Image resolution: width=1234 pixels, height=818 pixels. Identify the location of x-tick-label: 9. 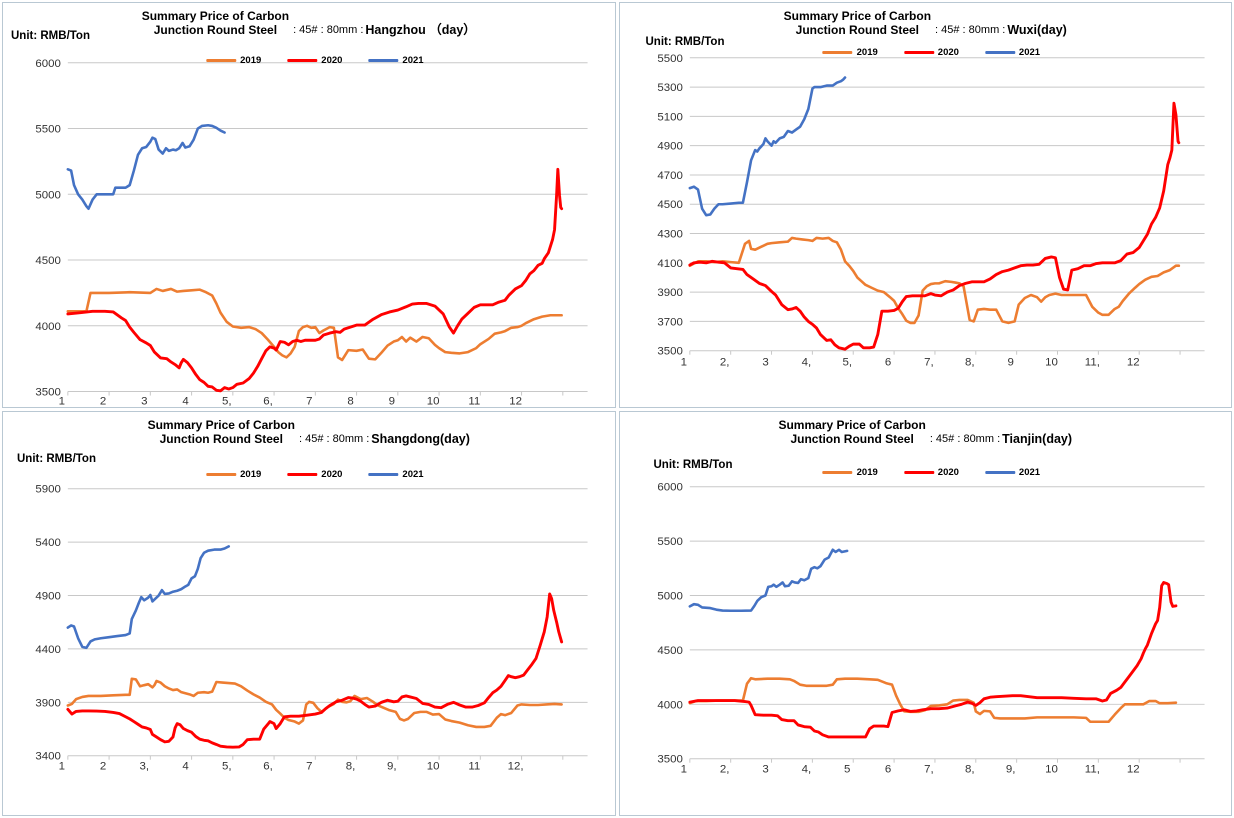
(392, 401).